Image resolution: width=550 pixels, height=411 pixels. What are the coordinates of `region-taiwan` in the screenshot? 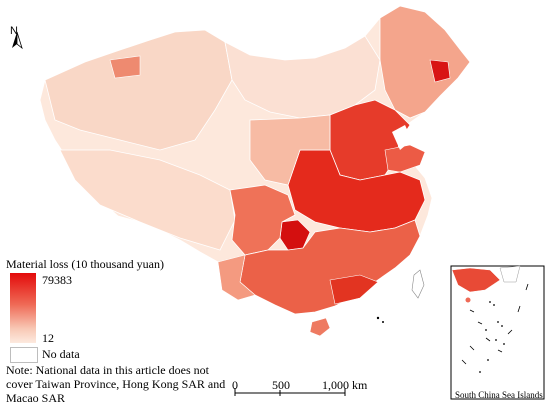 It's located at (418, 284).